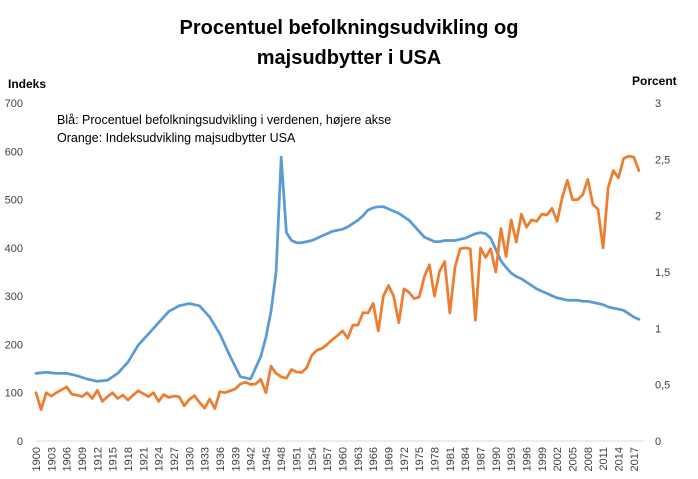 The height and width of the screenshot is (479, 698). What do you see at coordinates (420, 459) in the screenshot?
I see `x-tick-label: 1975` at bounding box center [420, 459].